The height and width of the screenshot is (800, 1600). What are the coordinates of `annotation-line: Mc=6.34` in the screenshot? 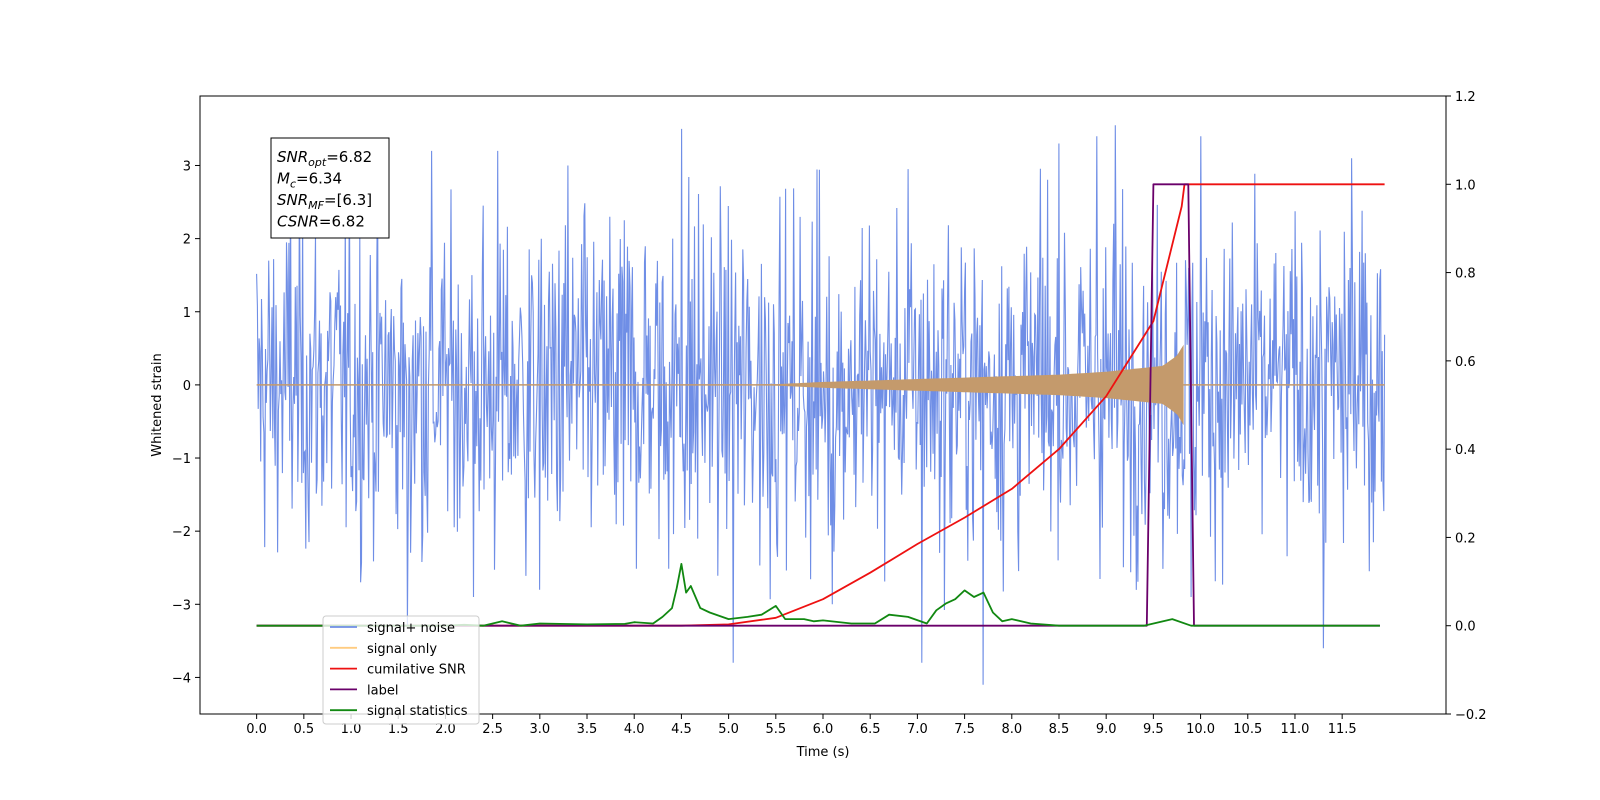 It's located at (309, 180).